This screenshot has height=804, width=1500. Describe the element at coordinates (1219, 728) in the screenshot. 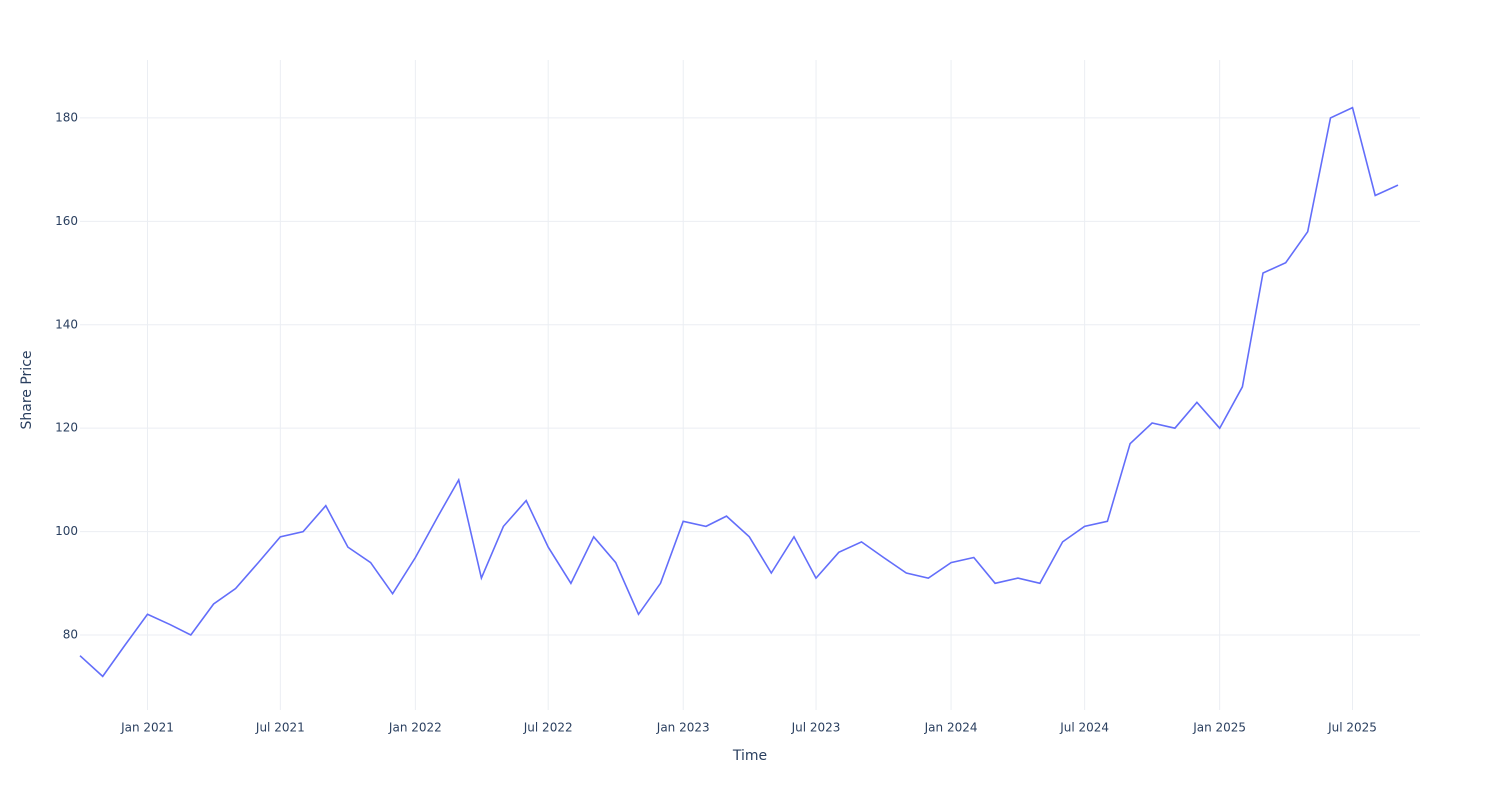

I see `x-tick-label: Jan 2025` at that location.